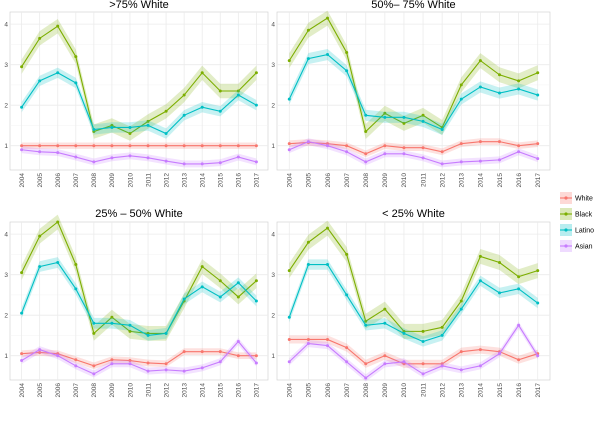 The height and width of the screenshot is (422, 600). What do you see at coordinates (576, 198) in the screenshot?
I see `legend-item-white: White` at bounding box center [576, 198].